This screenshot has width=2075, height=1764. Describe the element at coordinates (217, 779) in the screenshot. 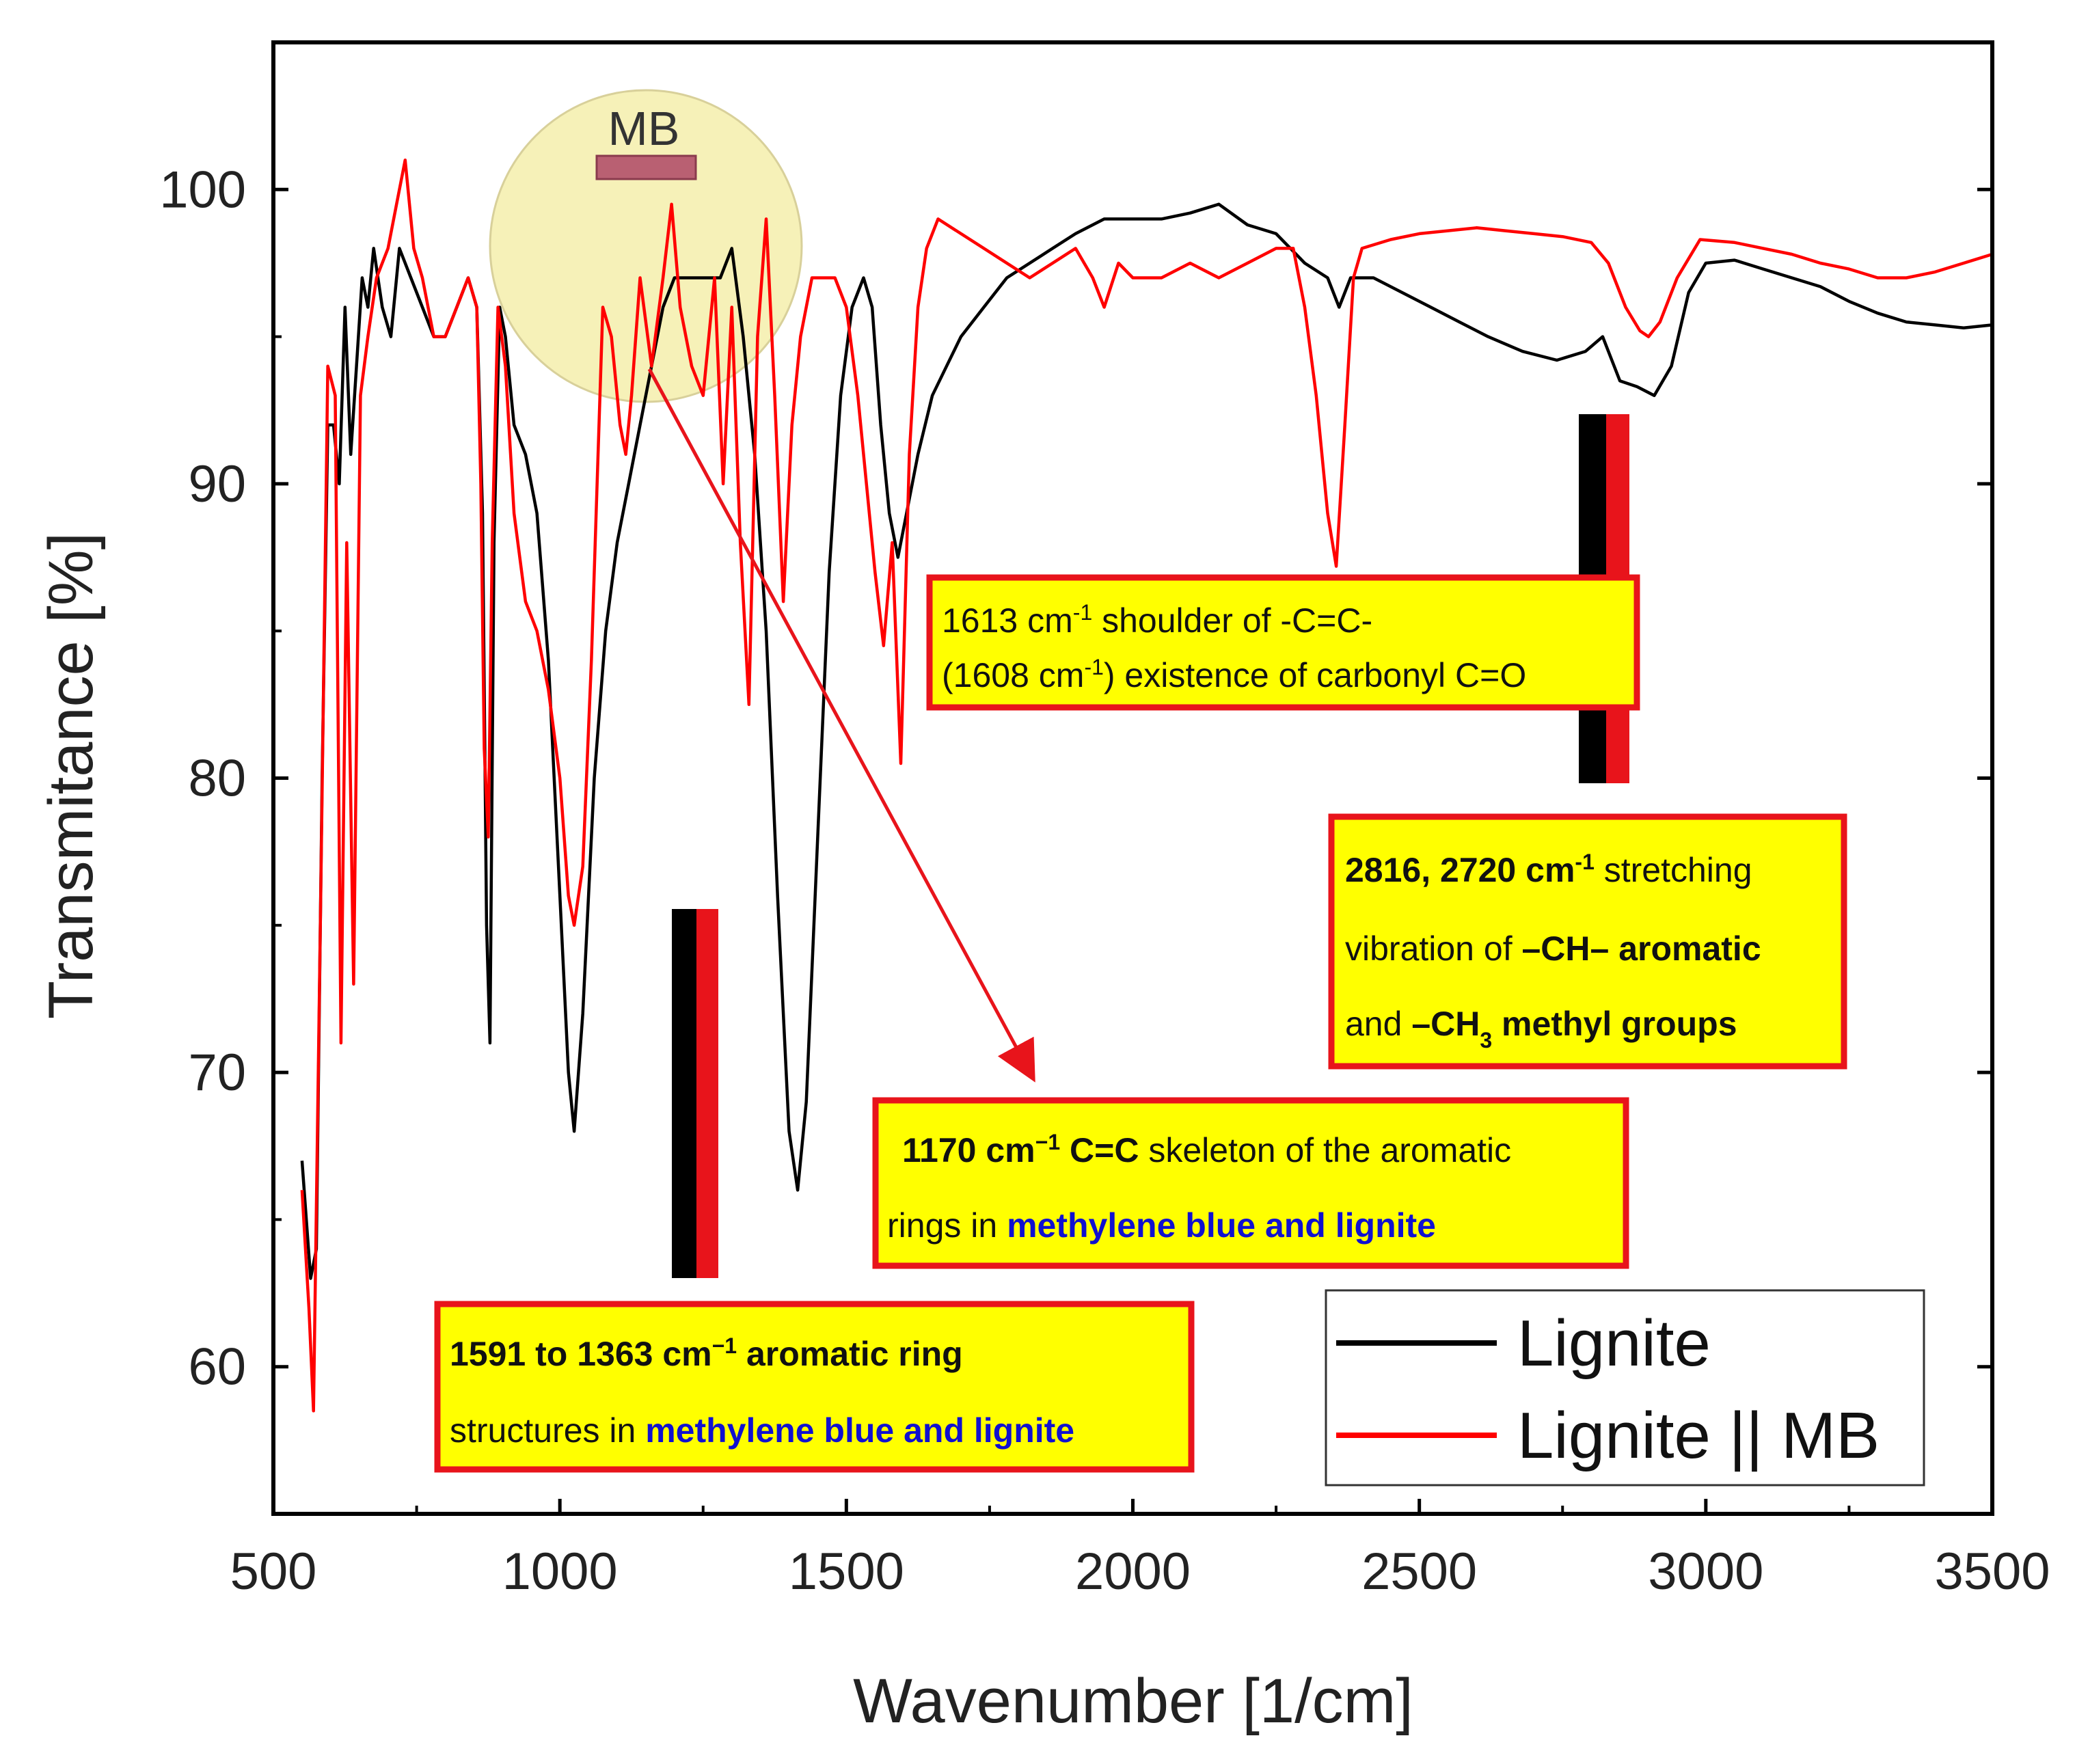

I see `y-tick-label-80: 80` at that location.